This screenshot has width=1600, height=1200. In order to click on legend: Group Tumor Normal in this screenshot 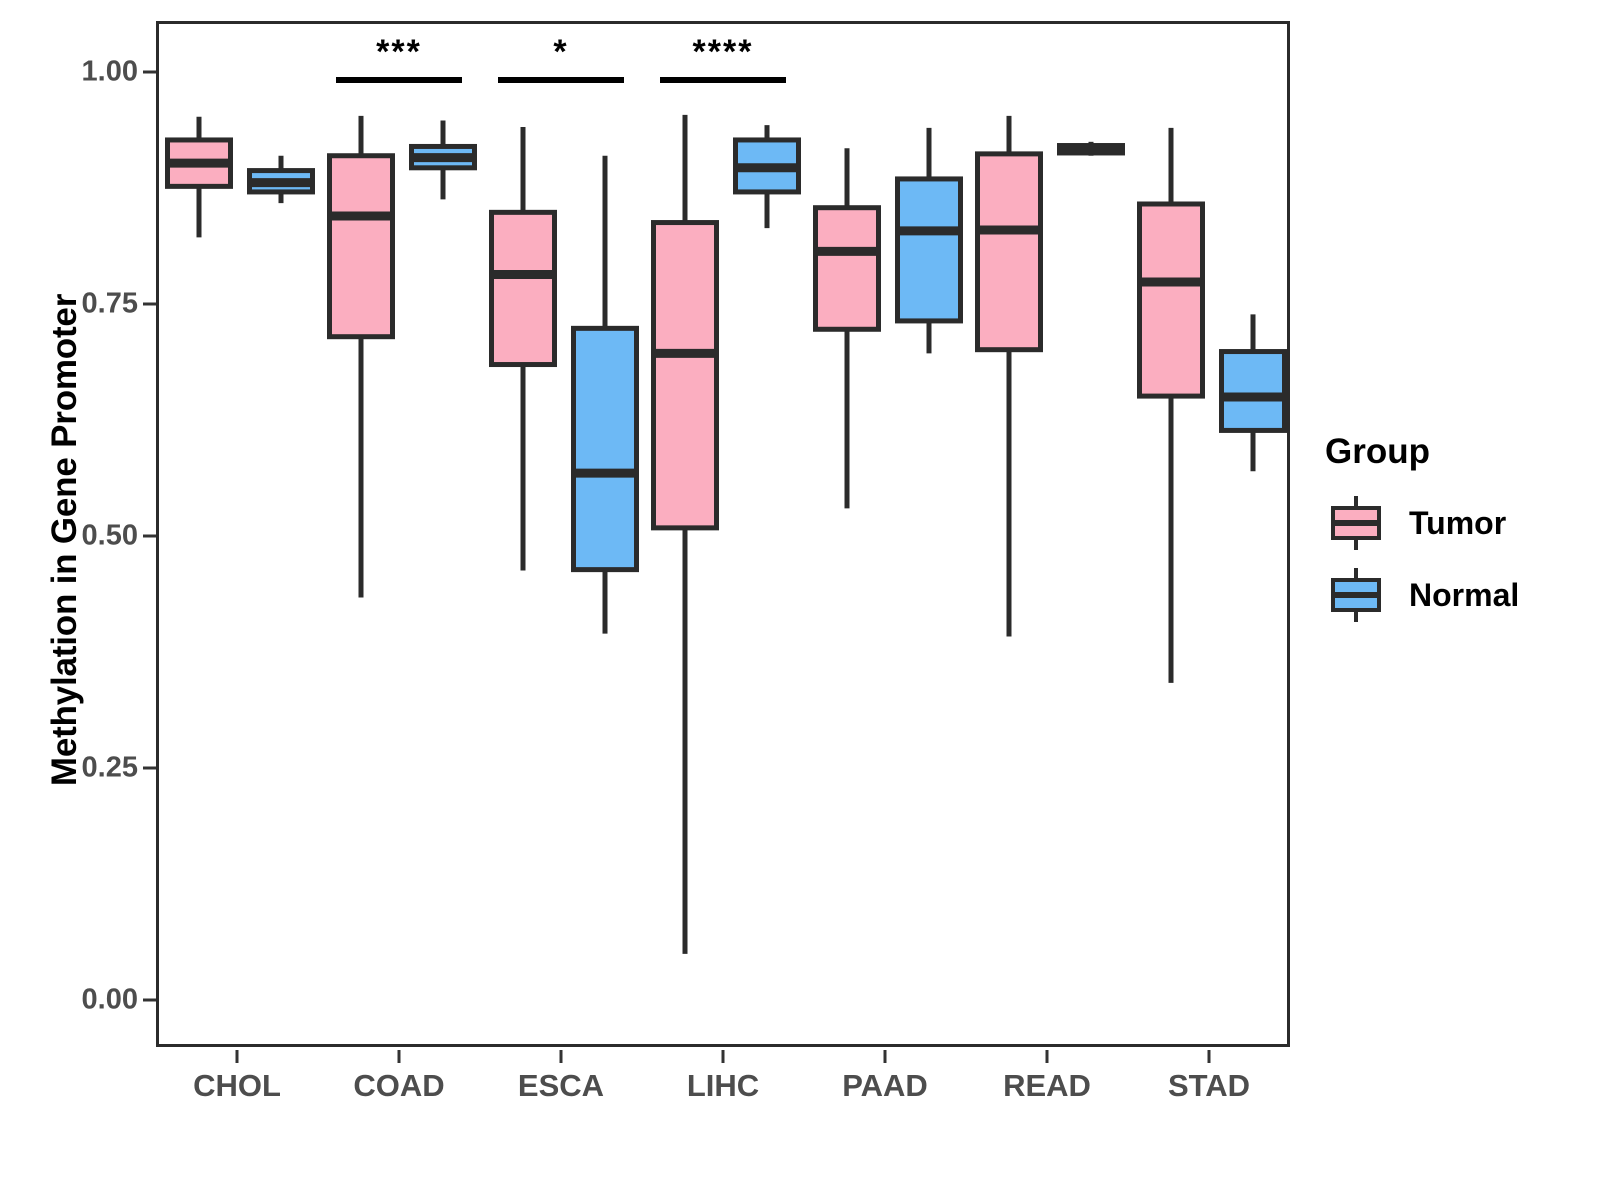, I will do `click(1455, 535)`.